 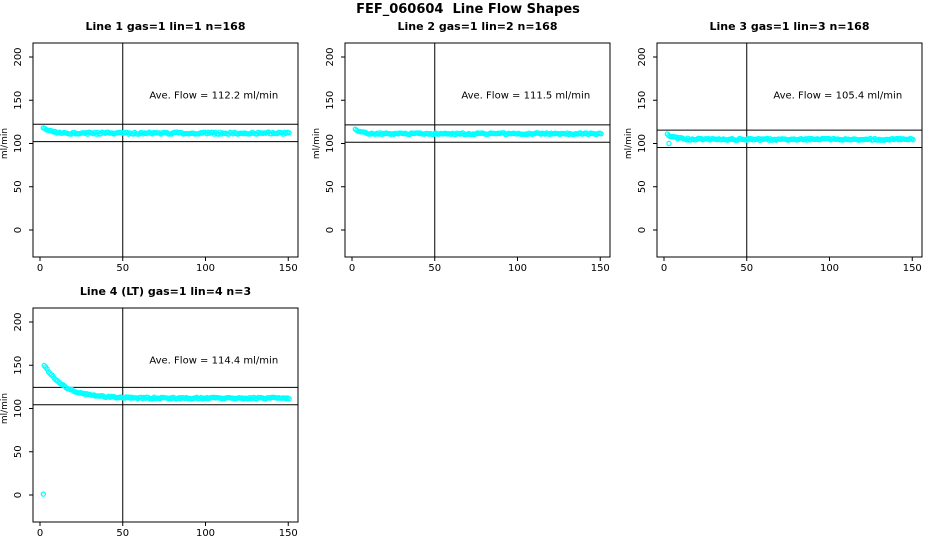 I want to click on panel-title-line-4: Line 4 (LT) gas=1 lin=4 n=3, so click(x=165, y=291).